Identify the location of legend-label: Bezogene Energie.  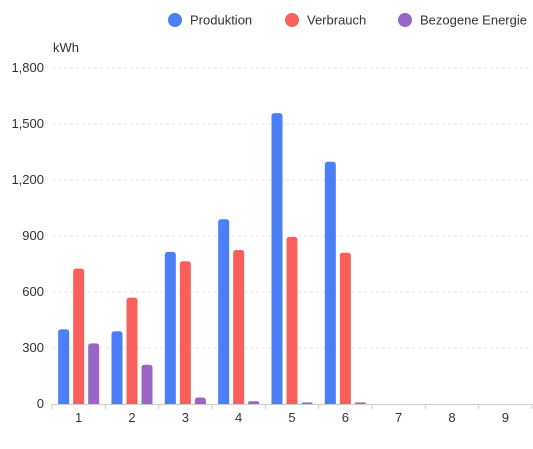
(473, 20).